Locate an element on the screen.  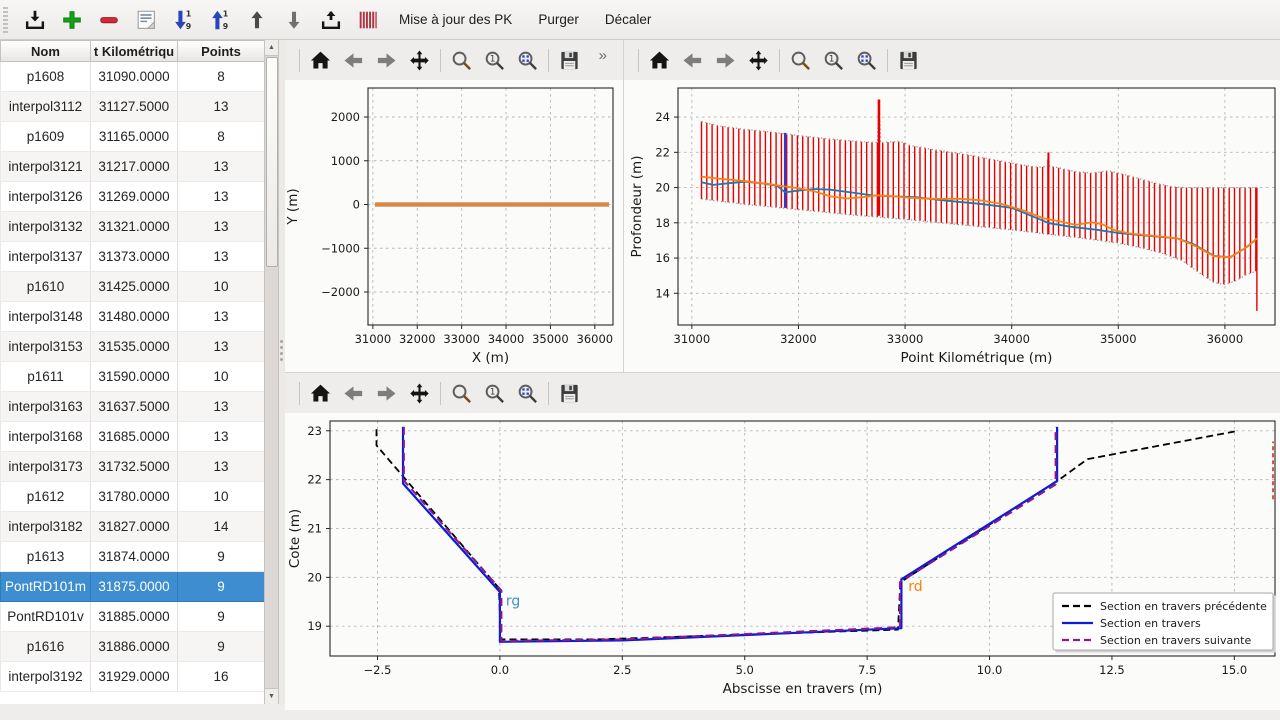
pk-stripes-icon is located at coordinates (367, 19).